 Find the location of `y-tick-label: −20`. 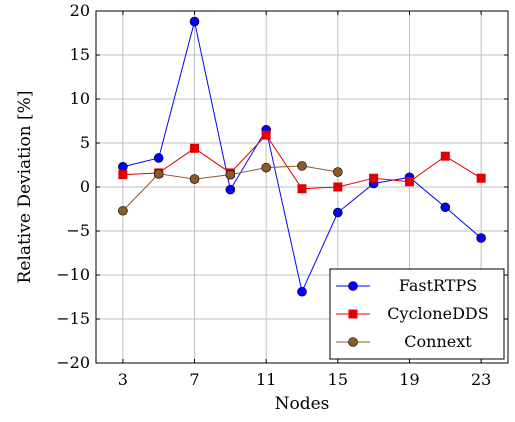

y-tick-label: −20 is located at coordinates (73, 362).